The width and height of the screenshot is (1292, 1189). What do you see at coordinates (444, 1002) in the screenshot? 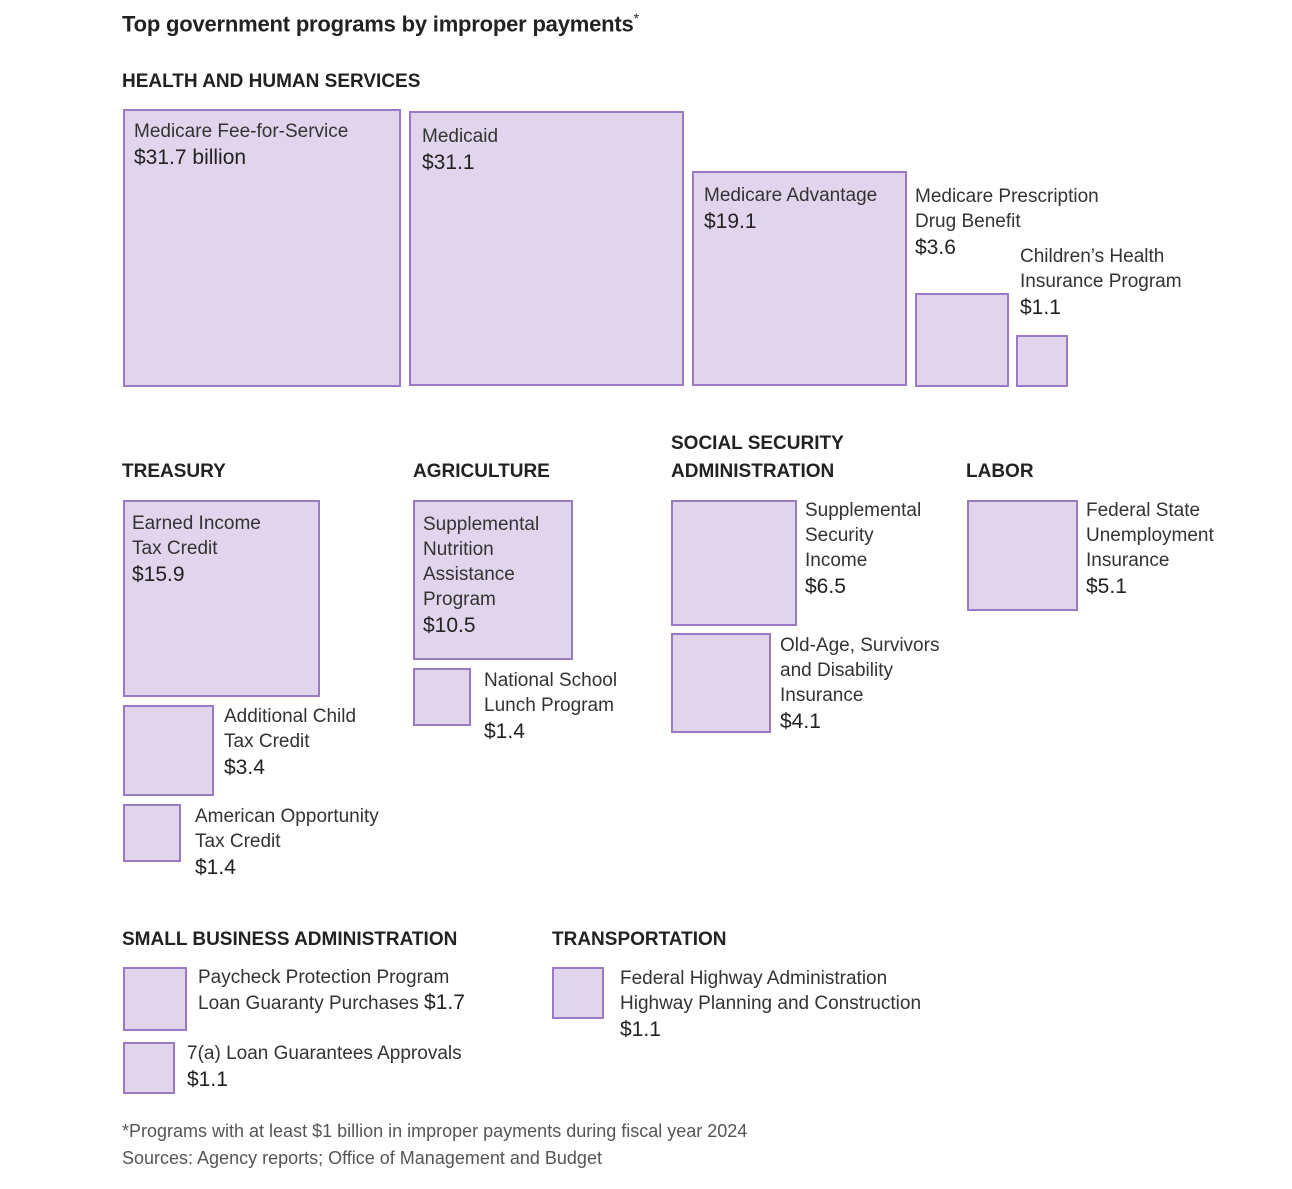
I see `program-value: $1.7` at bounding box center [444, 1002].